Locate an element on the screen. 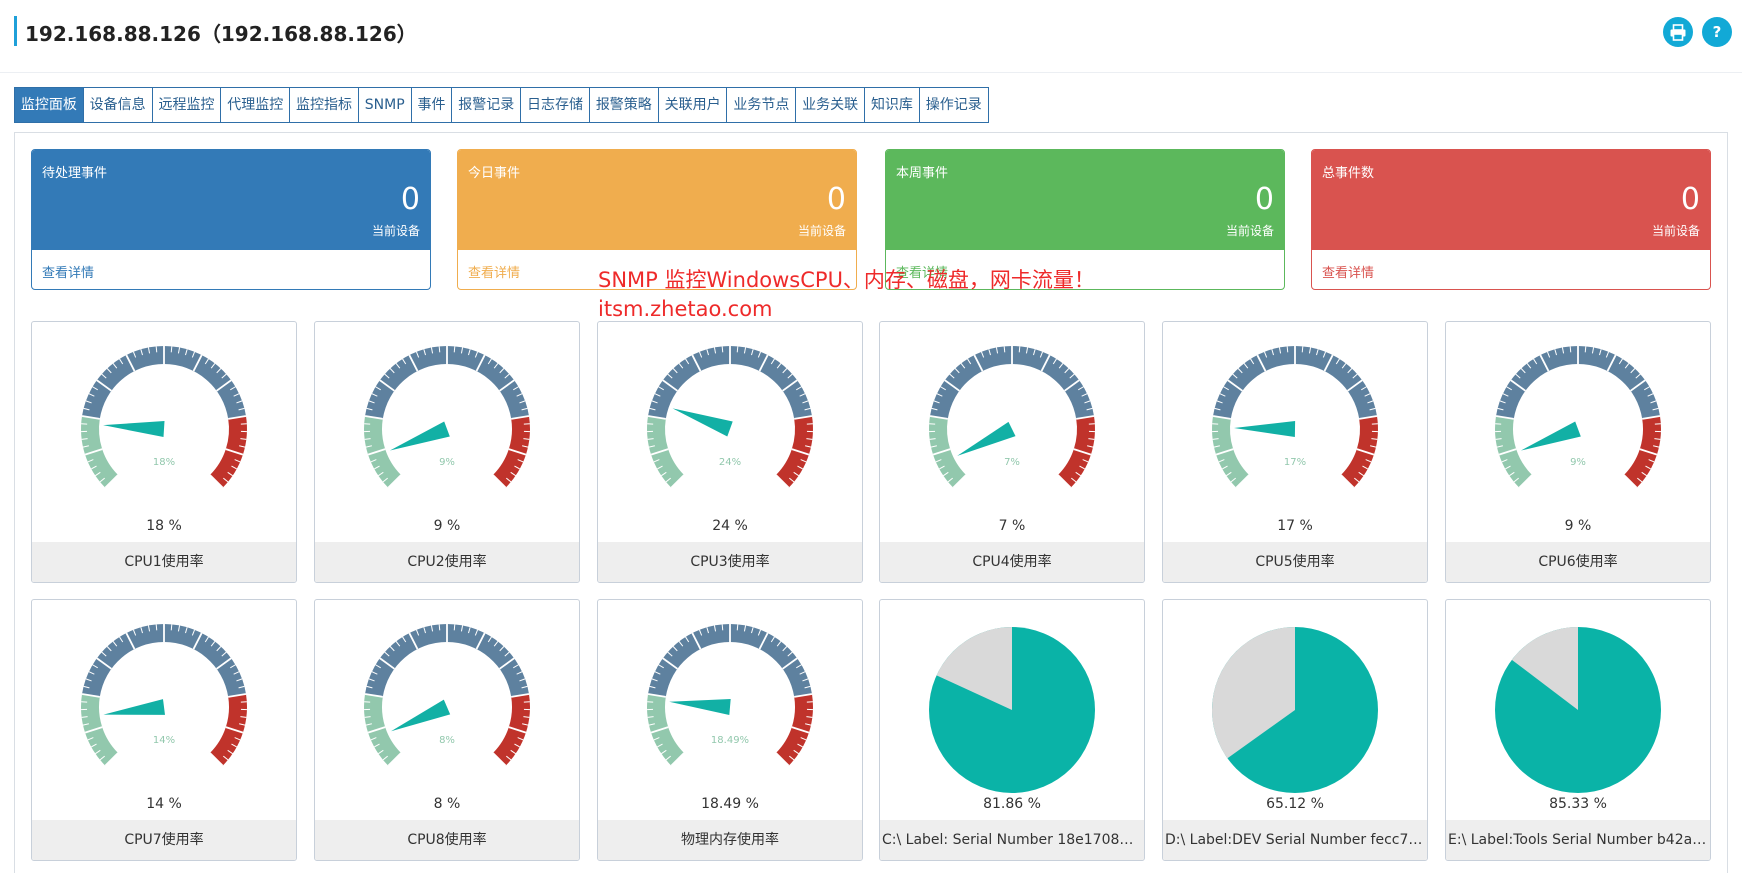 The width and height of the screenshot is (1742, 873). help-button: ? is located at coordinates (1717, 32).